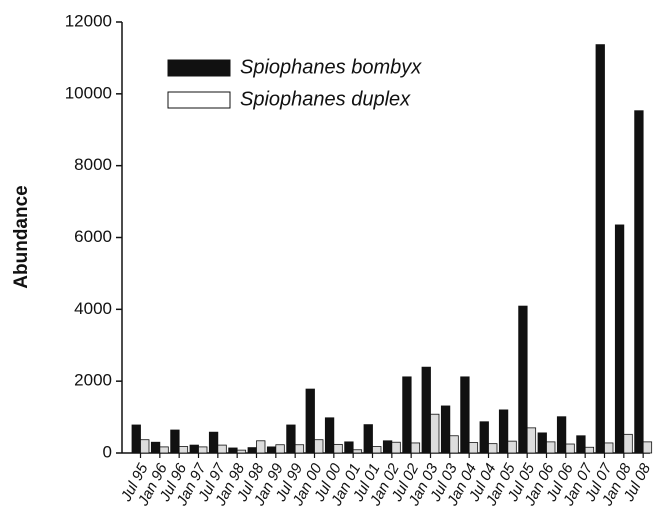  I want to click on y-axis-label: Abundance, so click(21, 236).